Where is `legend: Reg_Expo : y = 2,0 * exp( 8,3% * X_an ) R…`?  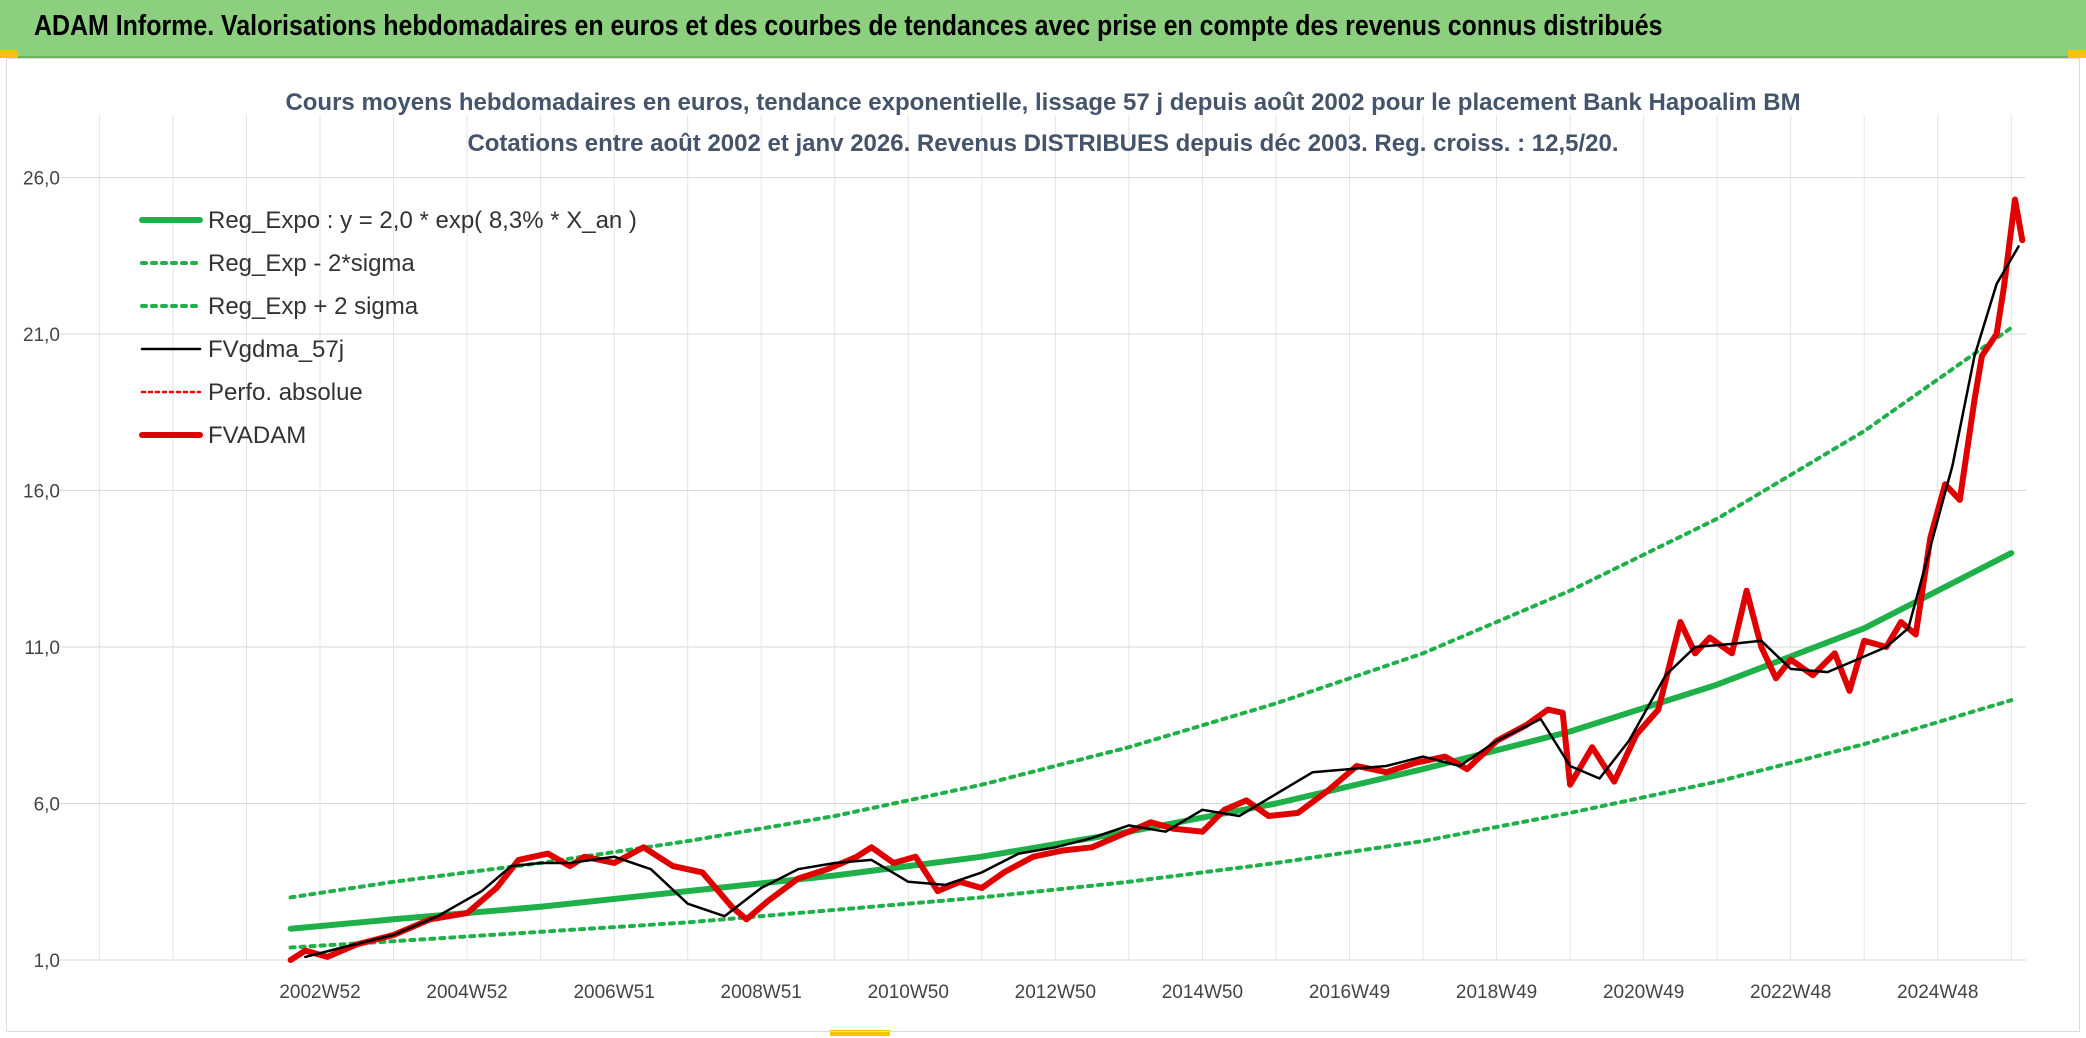 legend: Reg_Expo : y = 2,0 * exp( 8,3% * X_an ) R… is located at coordinates (388, 328).